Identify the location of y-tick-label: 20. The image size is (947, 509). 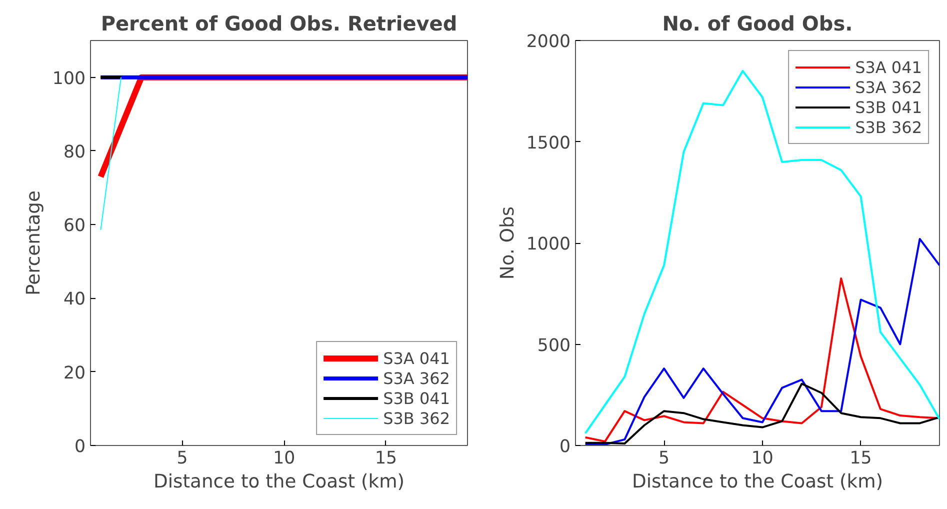
(74, 373).